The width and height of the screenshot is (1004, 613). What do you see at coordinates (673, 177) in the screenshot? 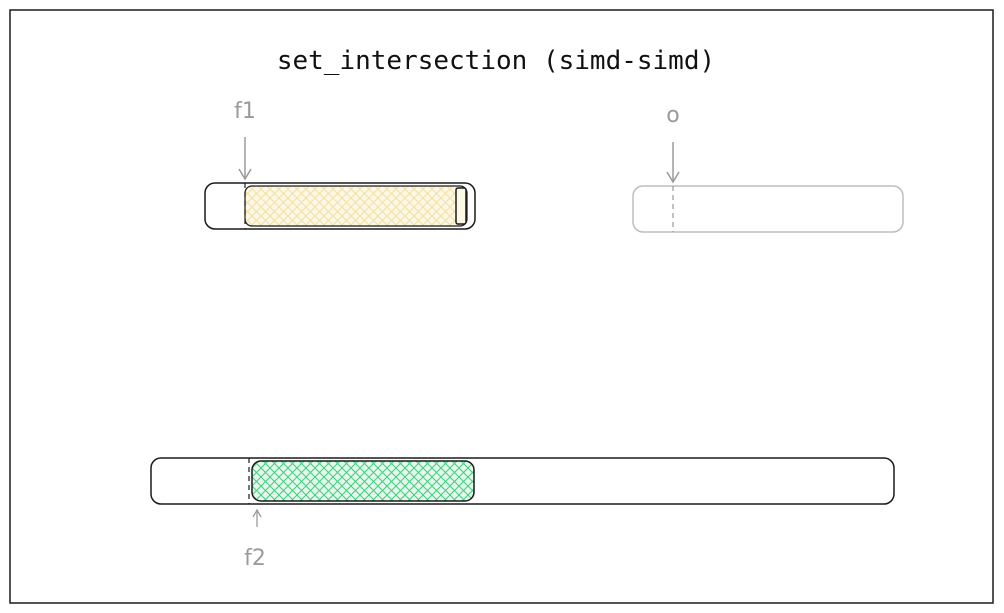
I see `output-arrow-head` at bounding box center [673, 177].